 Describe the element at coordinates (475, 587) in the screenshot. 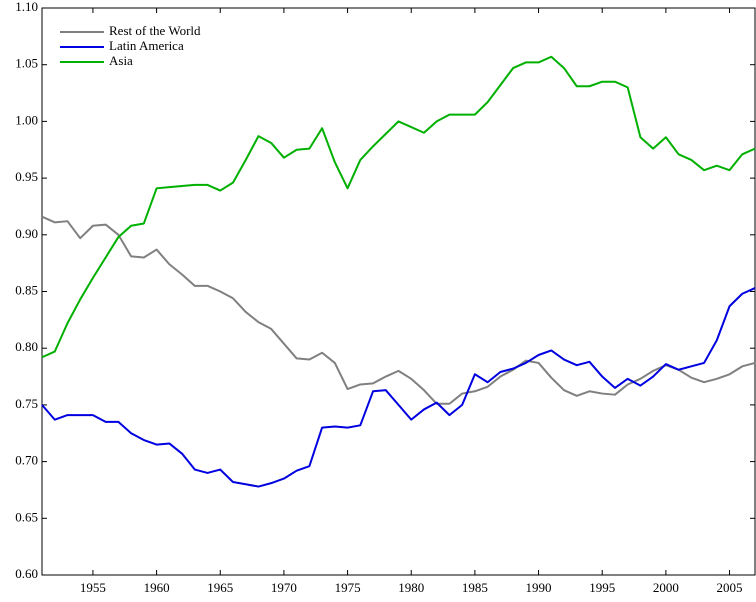

I see `x-tick-label: 1985` at that location.